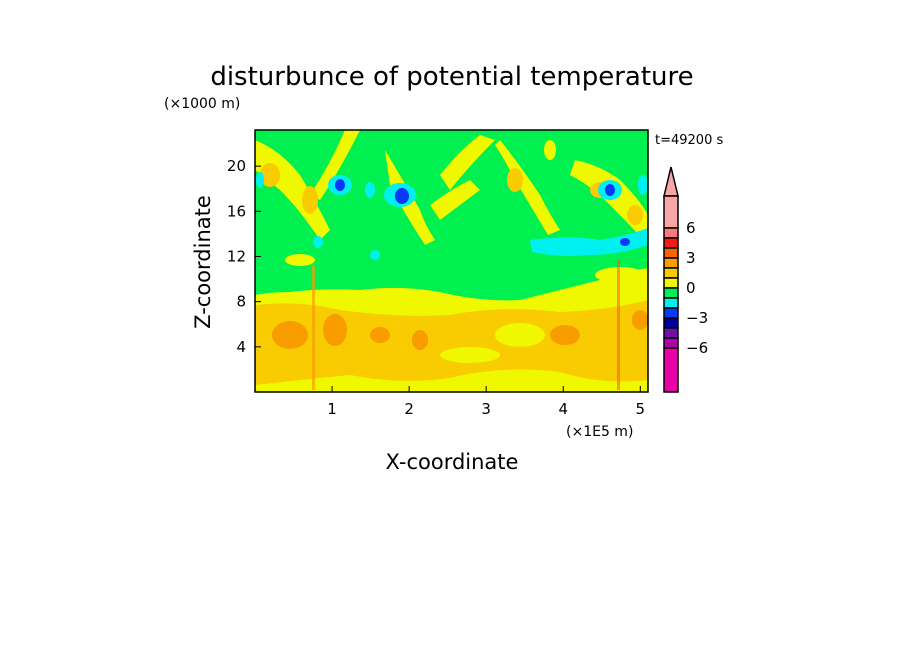 Image resolution: width=904 pixels, height=654 pixels. Describe the element at coordinates (641, 409) in the screenshot. I see `x-tick-label: 5` at that location.